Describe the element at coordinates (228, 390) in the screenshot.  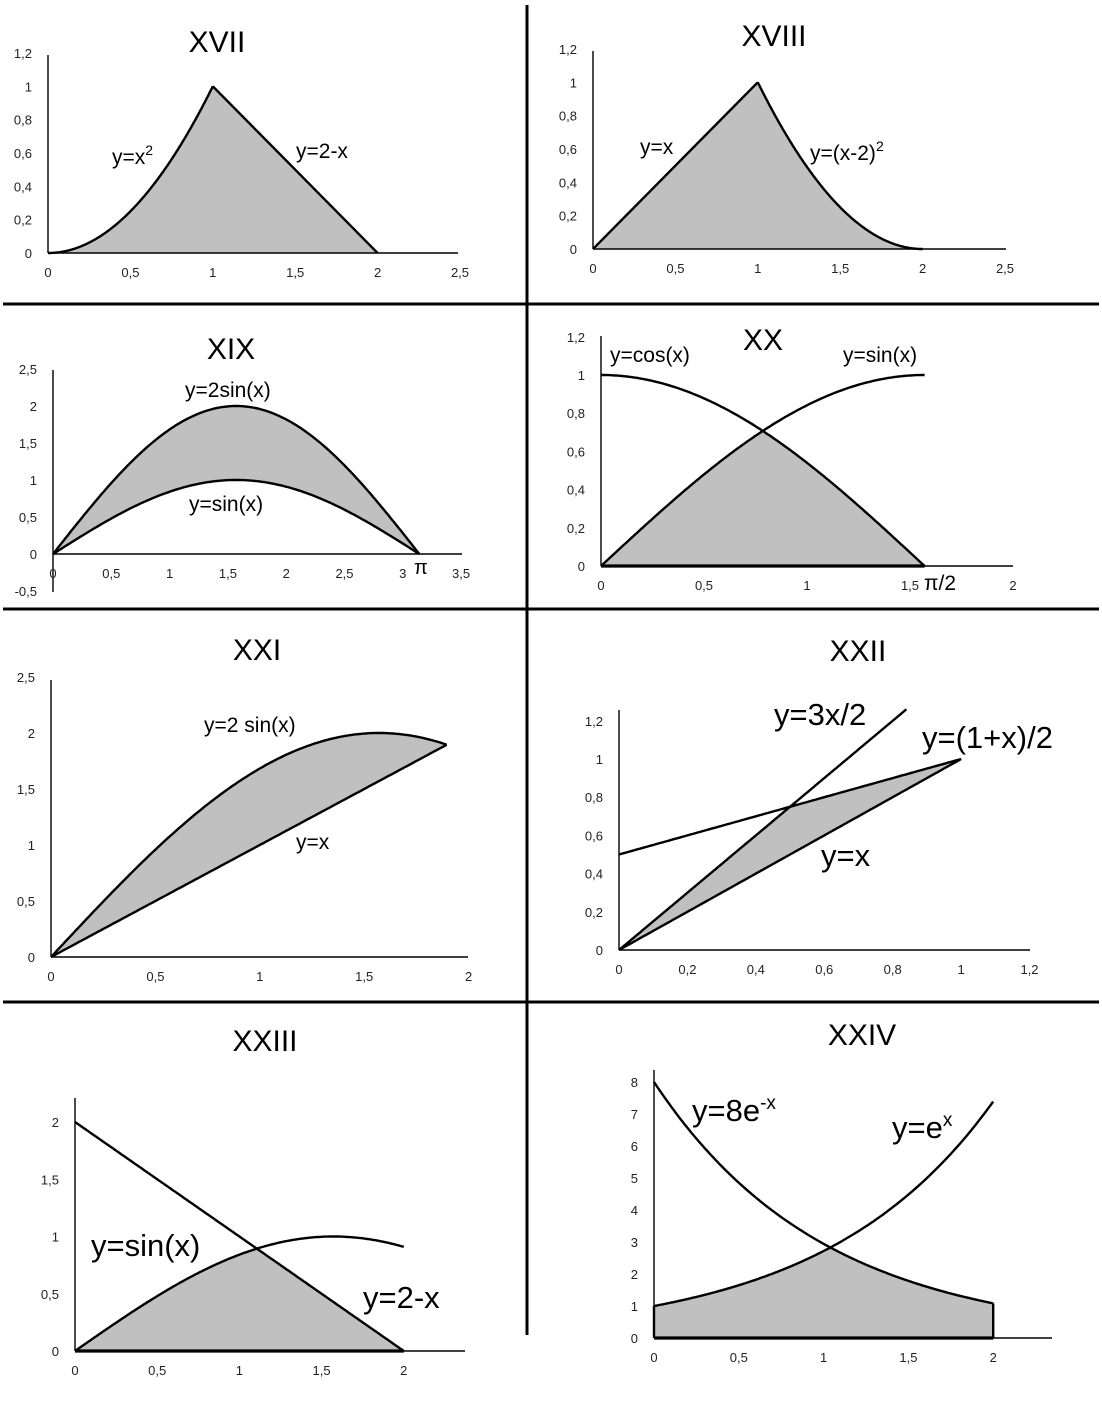
I see `curve-label-2sin: y=2sin(x)` at that location.